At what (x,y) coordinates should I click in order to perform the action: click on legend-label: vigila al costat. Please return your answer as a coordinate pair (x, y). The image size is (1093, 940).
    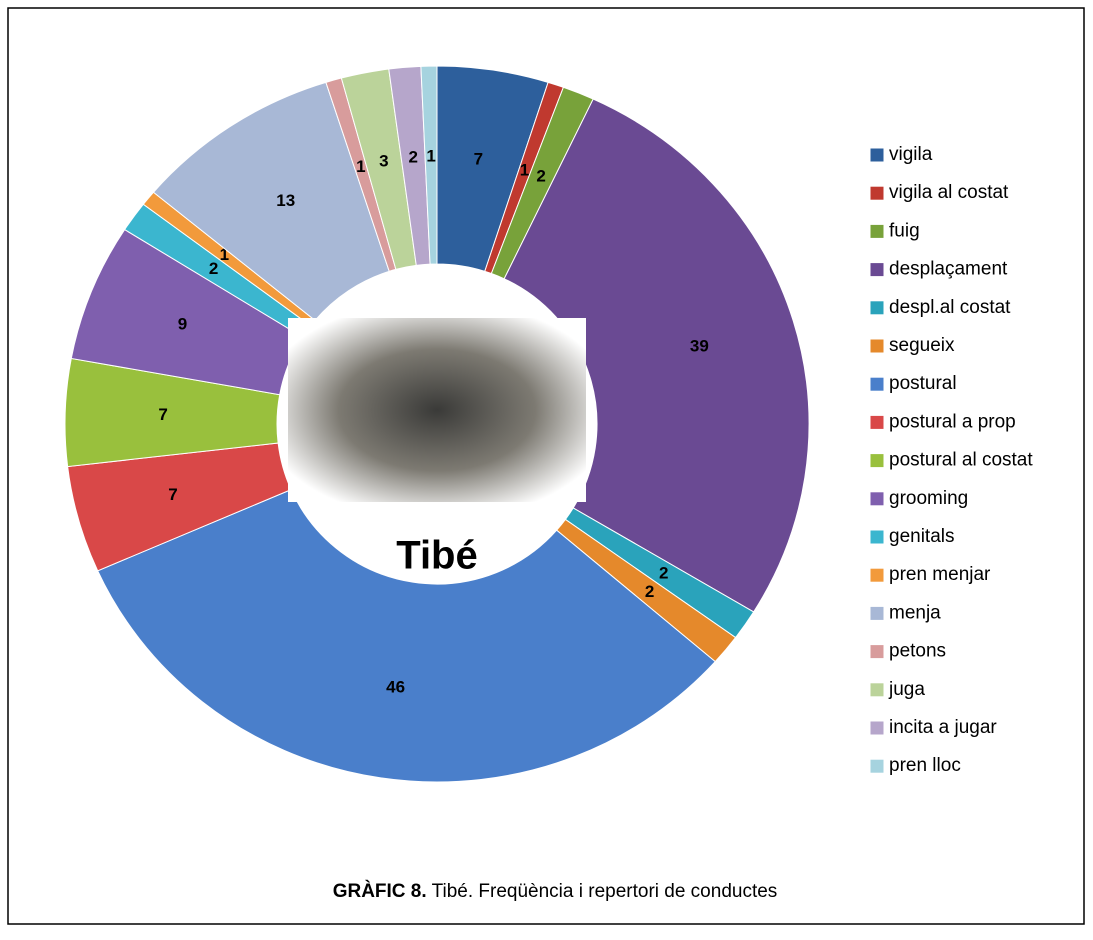
    Looking at the image, I should click on (949, 192).